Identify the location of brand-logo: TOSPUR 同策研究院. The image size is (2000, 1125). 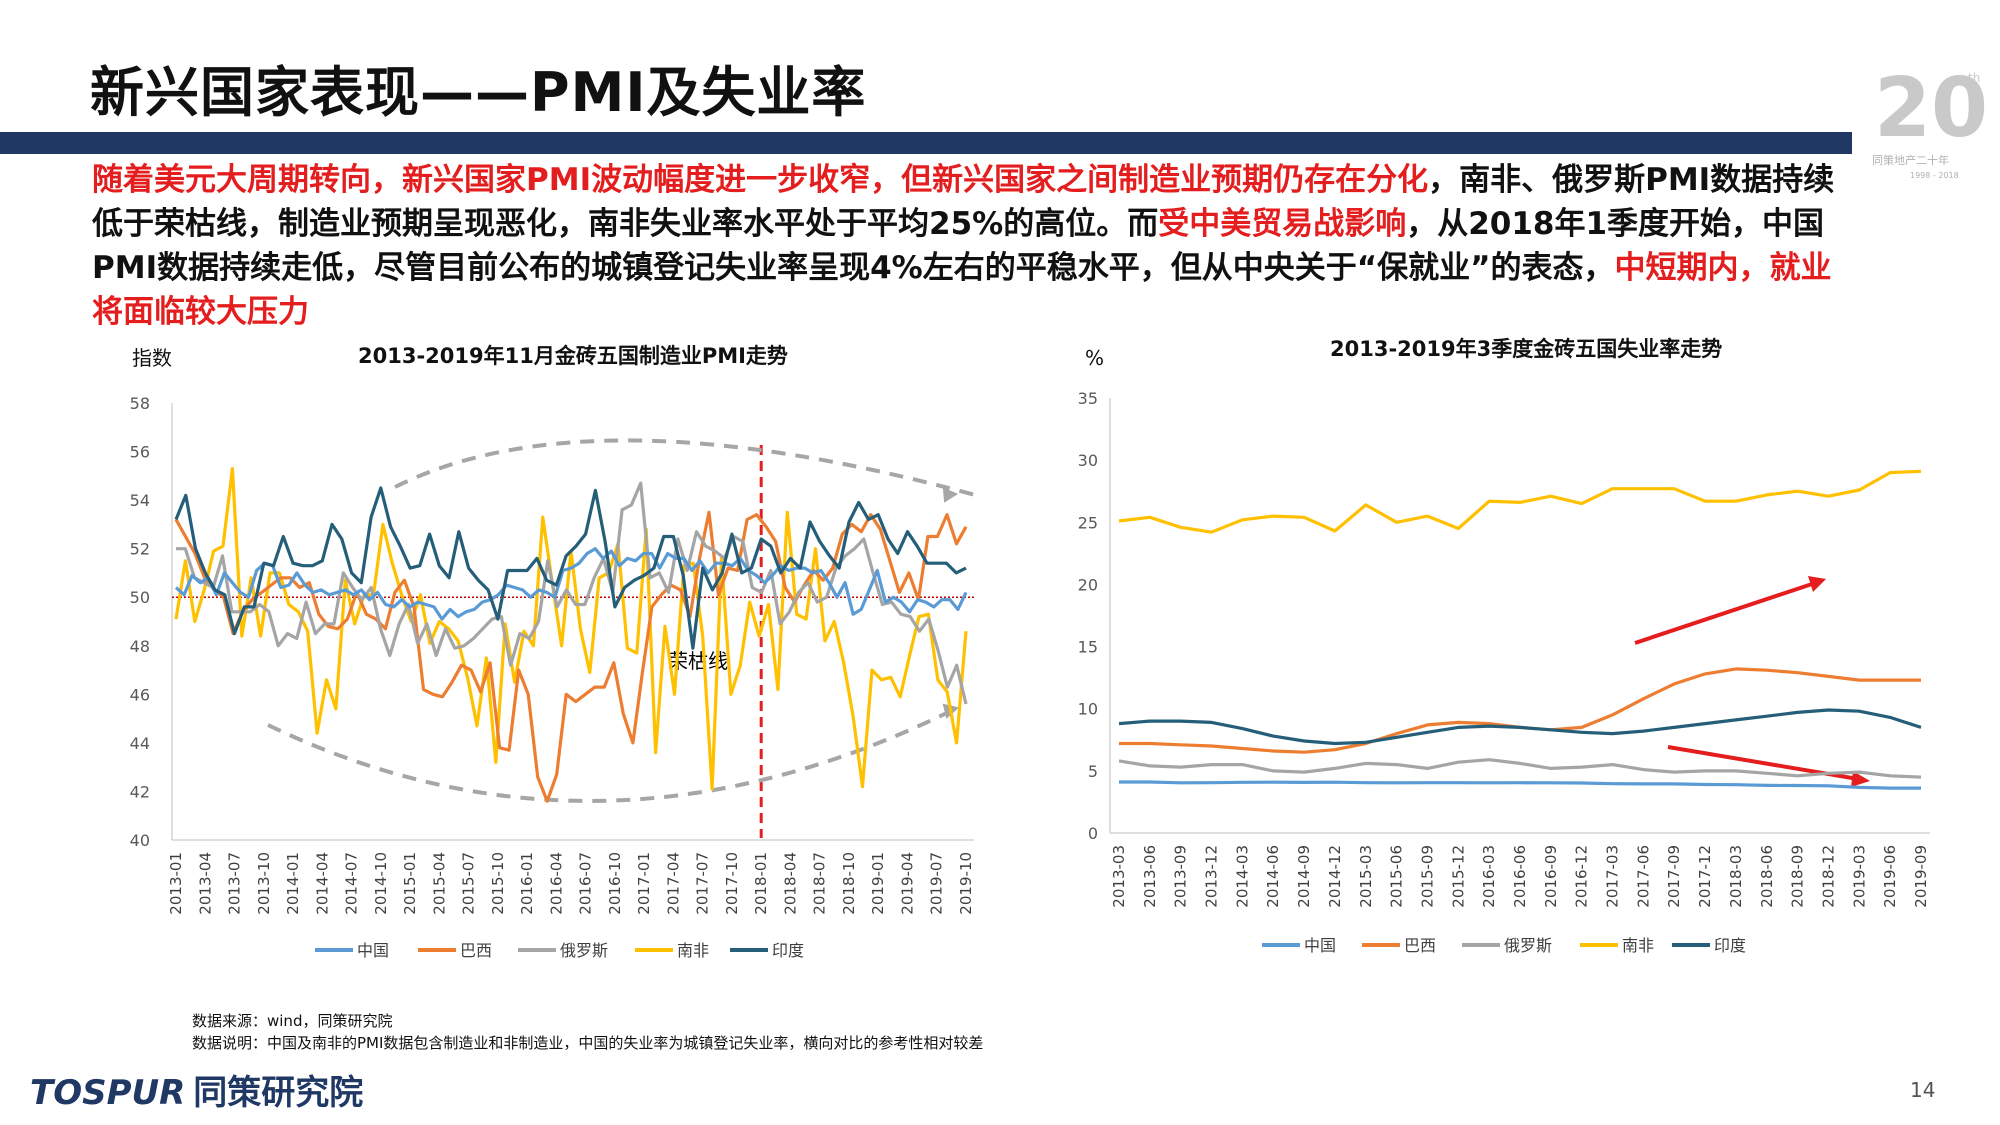
(196, 1089).